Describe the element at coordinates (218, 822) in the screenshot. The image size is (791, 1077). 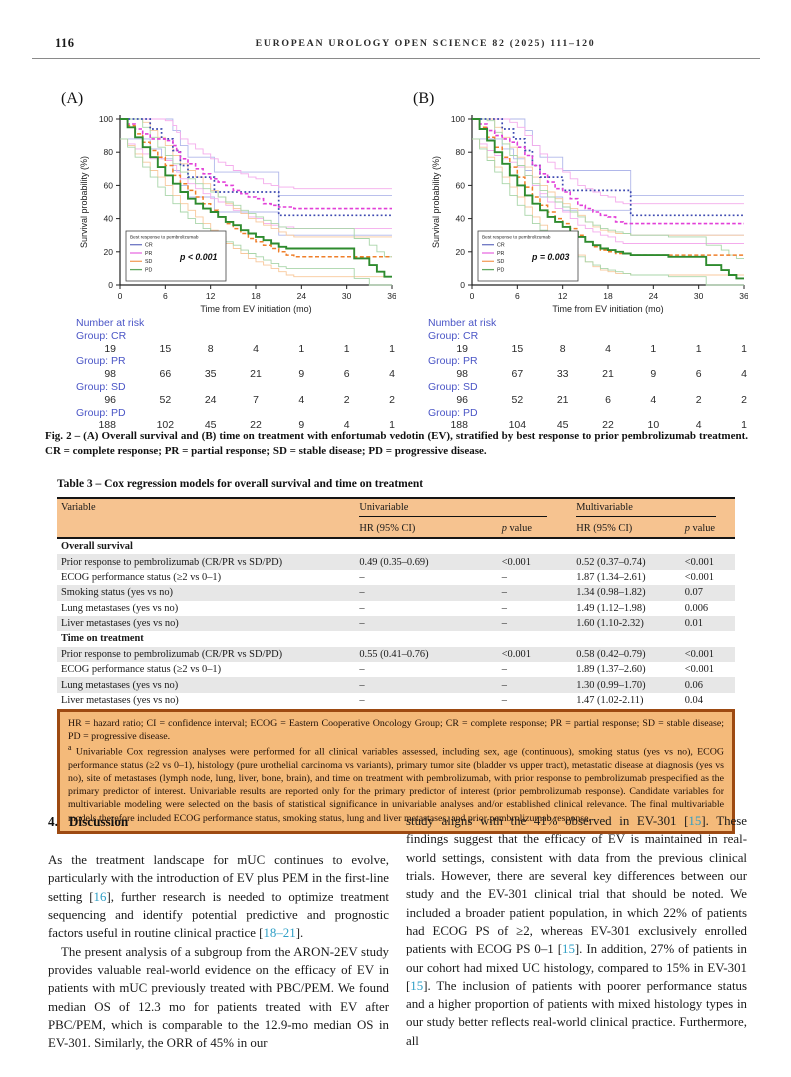
I see `section-heading: 4. Discussion` at that location.